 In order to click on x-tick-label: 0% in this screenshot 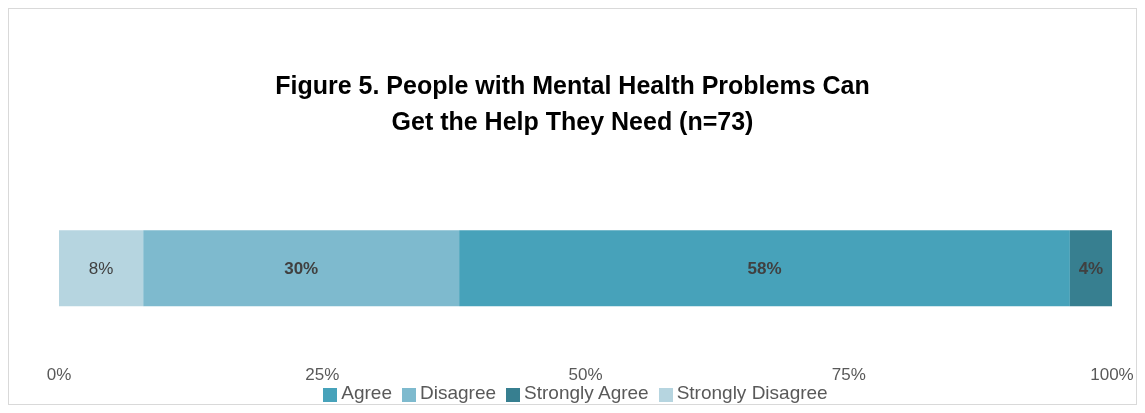, I will do `click(59, 375)`.